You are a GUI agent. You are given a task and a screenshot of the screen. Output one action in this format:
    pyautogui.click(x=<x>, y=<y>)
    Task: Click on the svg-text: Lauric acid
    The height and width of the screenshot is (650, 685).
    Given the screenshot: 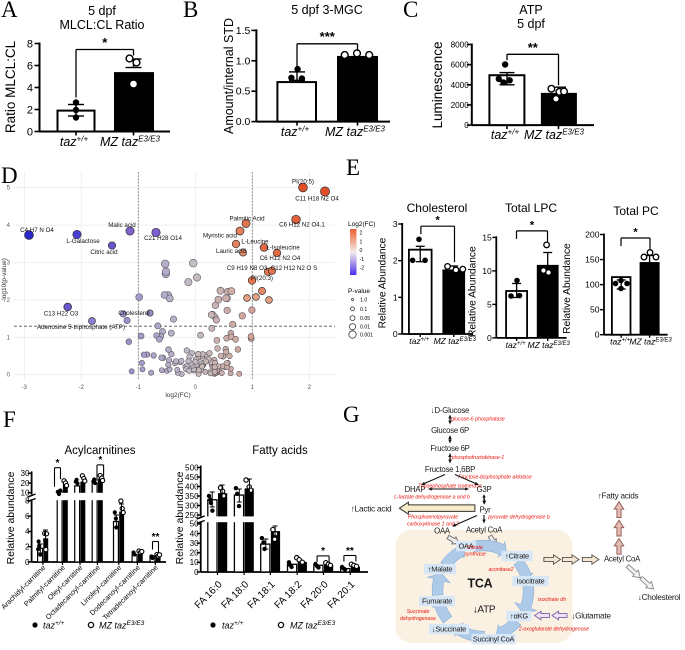 What is the action you would take?
    pyautogui.click(x=231, y=251)
    